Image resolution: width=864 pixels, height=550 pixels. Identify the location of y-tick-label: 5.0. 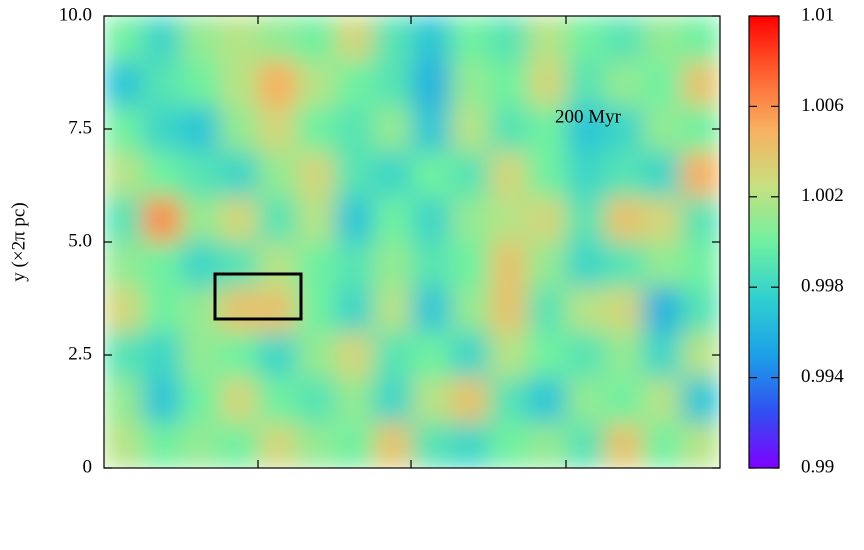
(80, 240).